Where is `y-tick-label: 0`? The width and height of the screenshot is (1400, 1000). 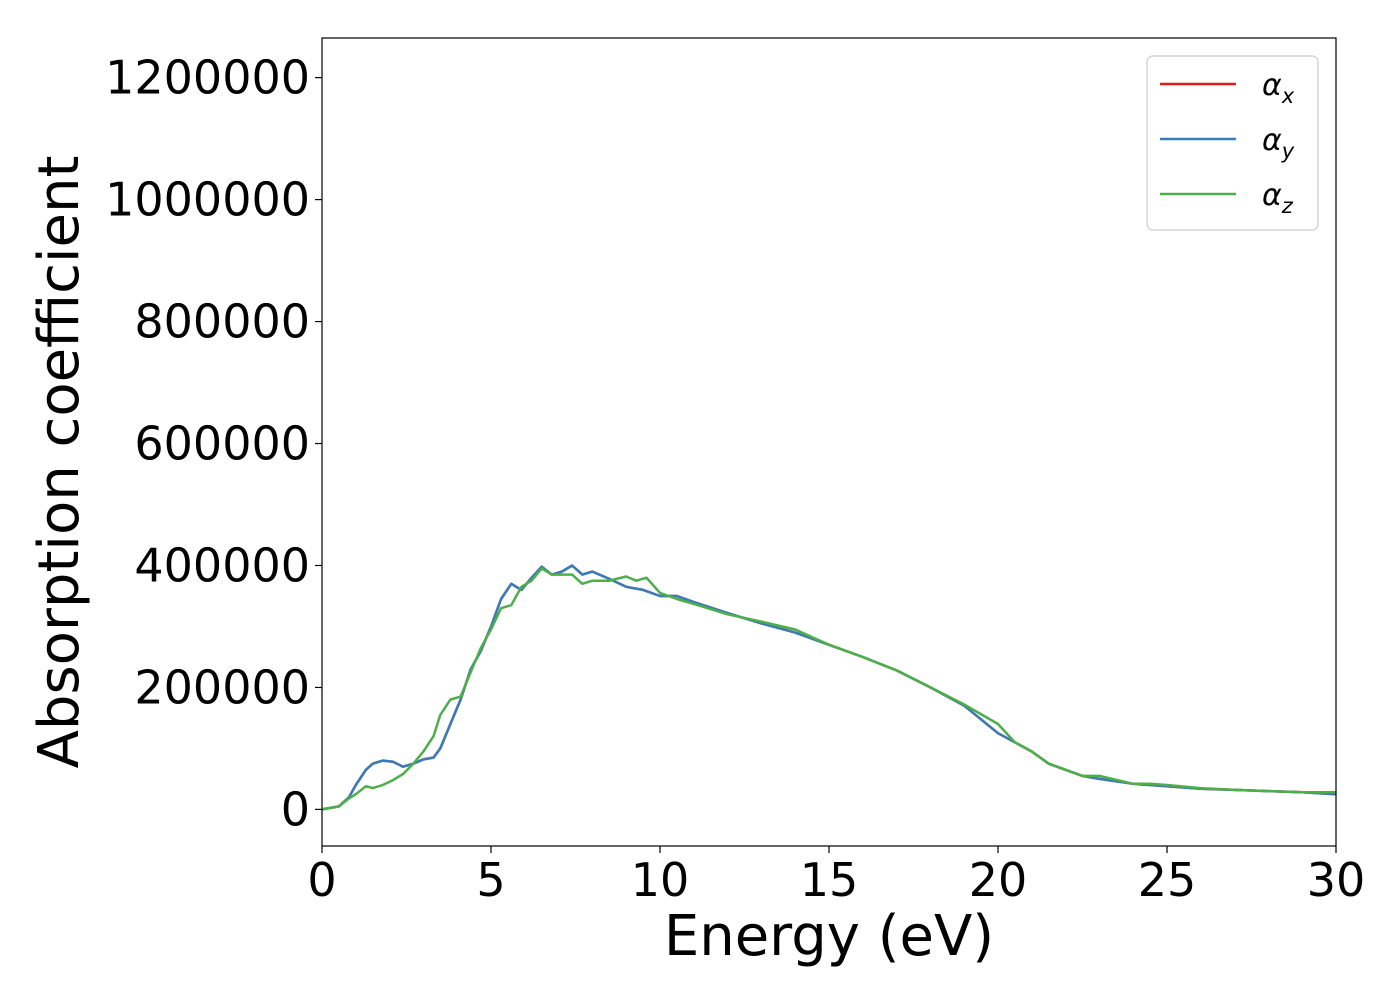 y-tick-label: 0 is located at coordinates (295, 809).